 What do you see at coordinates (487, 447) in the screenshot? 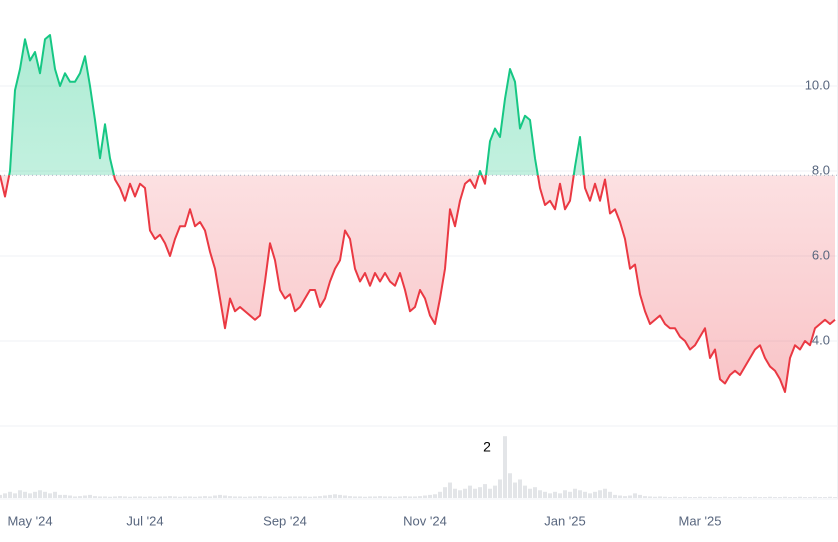
I see `annotation: 2` at bounding box center [487, 447].